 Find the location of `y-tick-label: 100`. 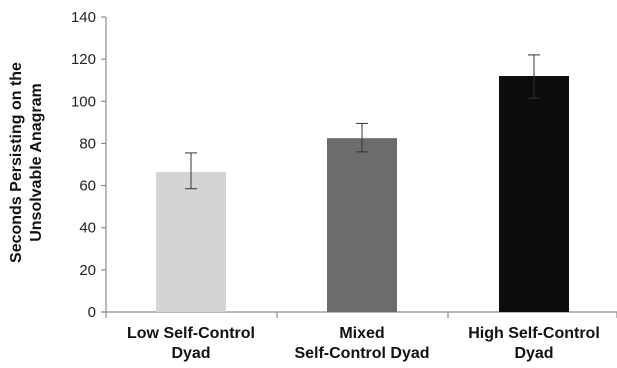

y-tick-label: 100 is located at coordinates (83, 101).